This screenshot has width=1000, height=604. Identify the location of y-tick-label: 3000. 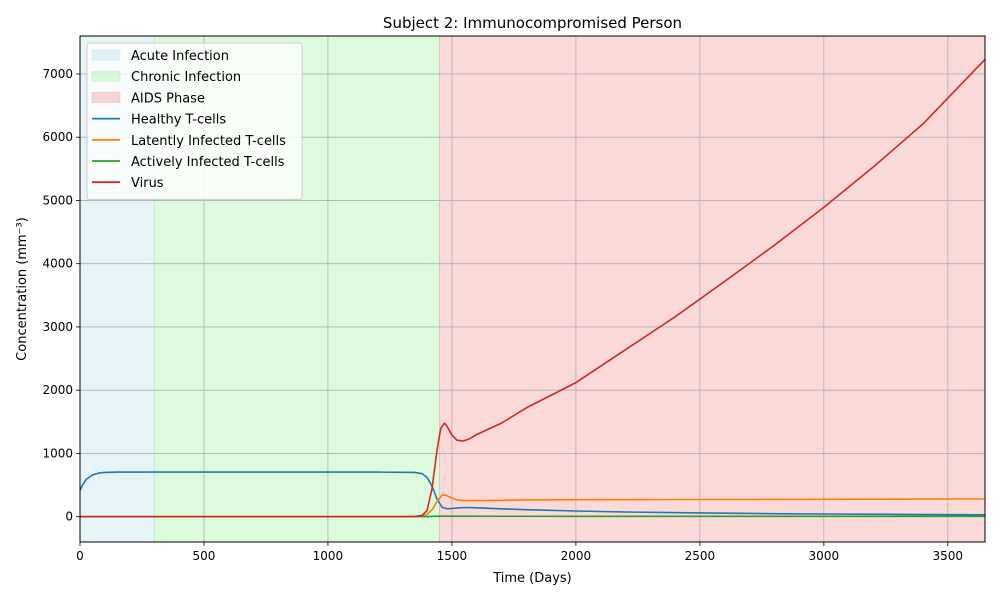
(57, 327).